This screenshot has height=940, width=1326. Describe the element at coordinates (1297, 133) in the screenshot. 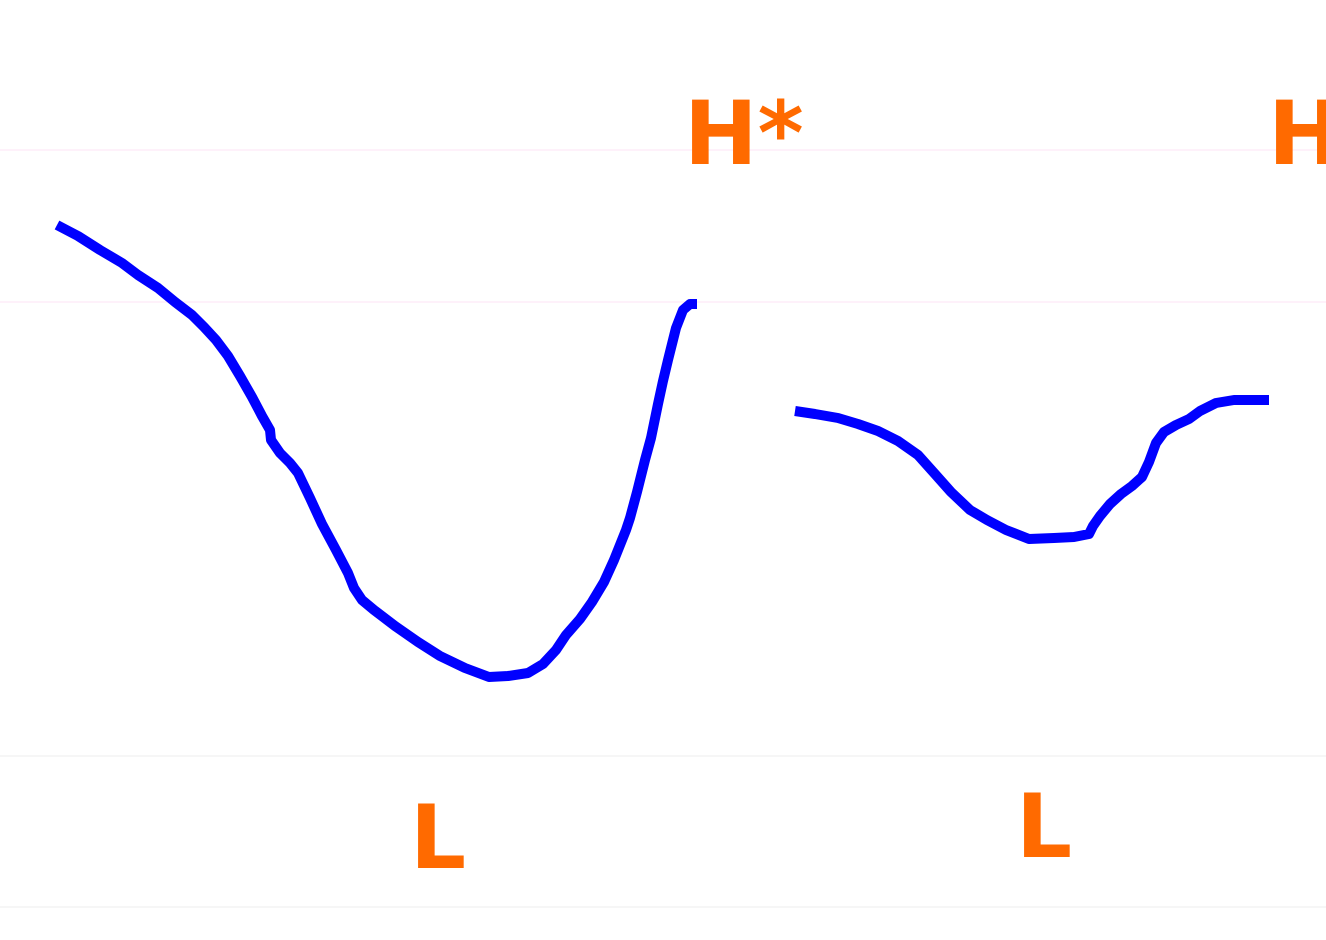

I see `tone-label-h: H` at that location.